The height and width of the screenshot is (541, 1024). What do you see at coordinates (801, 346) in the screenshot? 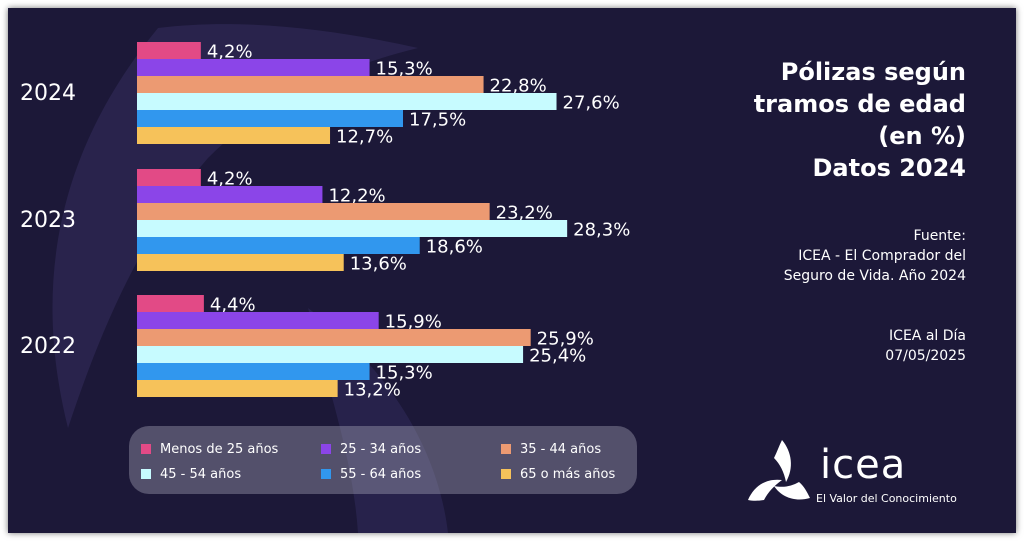
I see `publication-note: ICEA al Día 07/05/2025` at bounding box center [801, 346].